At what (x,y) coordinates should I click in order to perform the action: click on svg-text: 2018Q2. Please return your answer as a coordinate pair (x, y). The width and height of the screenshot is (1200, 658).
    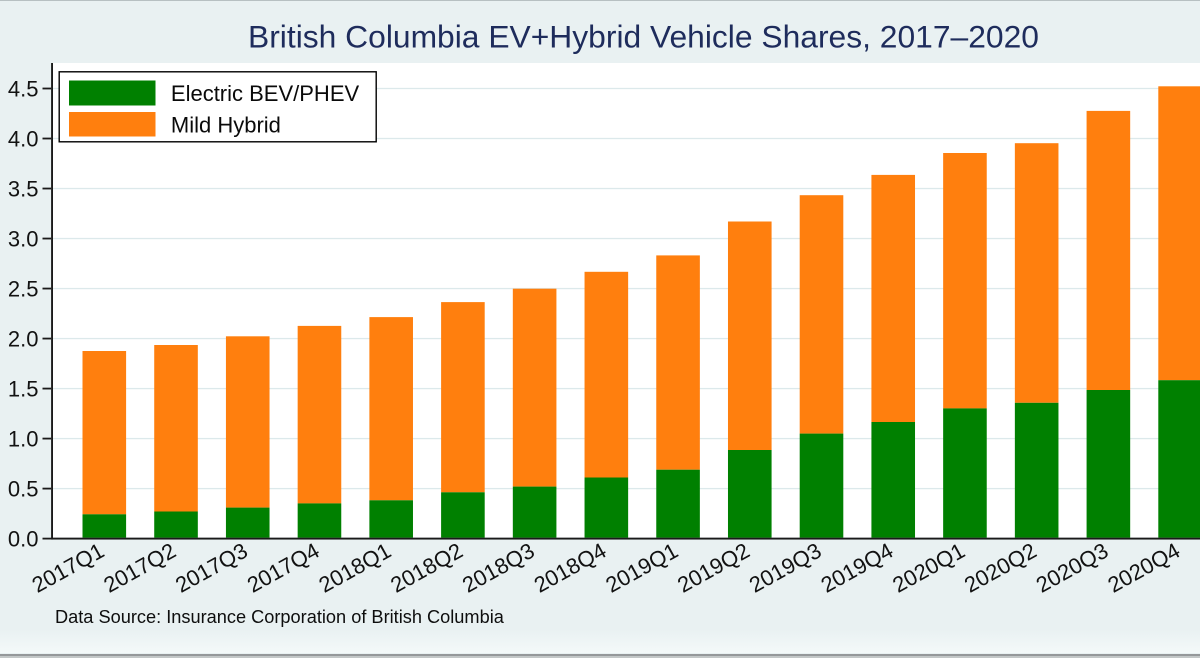
    Looking at the image, I should click on (426, 568).